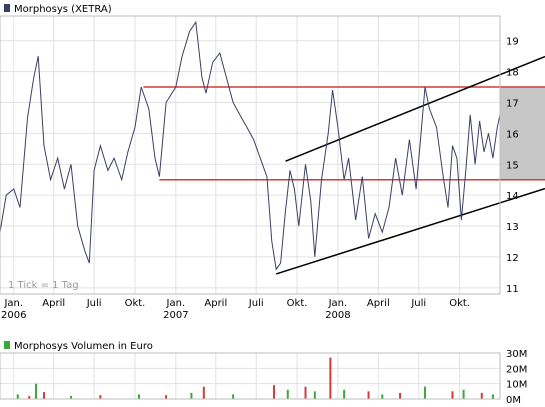 The height and width of the screenshot is (407, 545). I want to click on price-shade-rect, so click(522, 133).